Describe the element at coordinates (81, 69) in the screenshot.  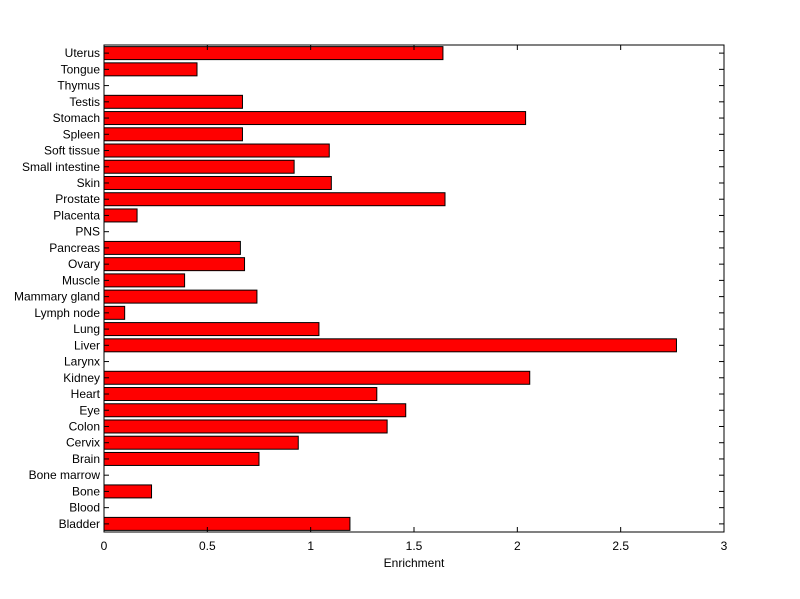
I see `y-tick-label-tongue: Tongue` at that location.